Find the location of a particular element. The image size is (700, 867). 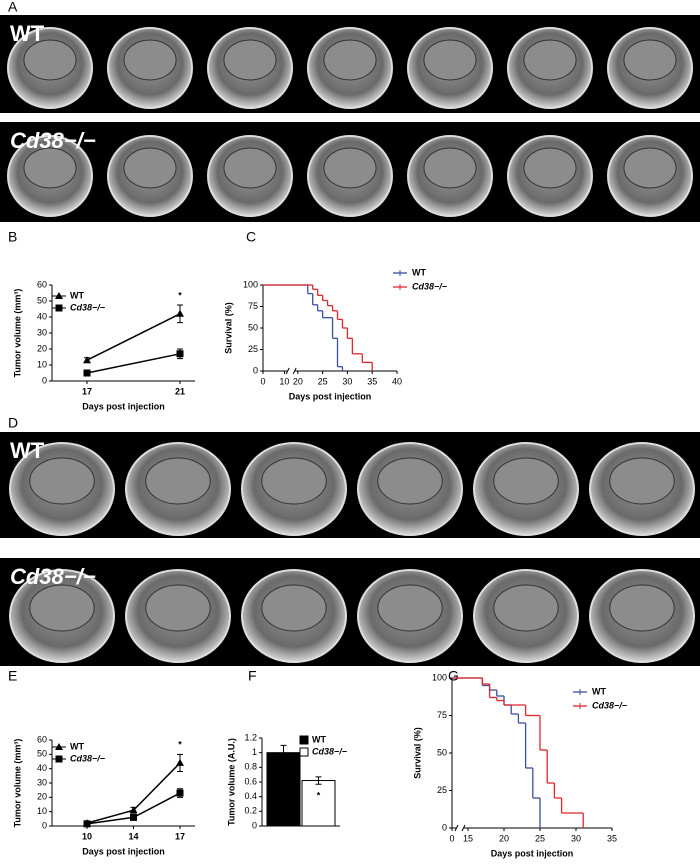

panel-label: E is located at coordinates (12, 676).